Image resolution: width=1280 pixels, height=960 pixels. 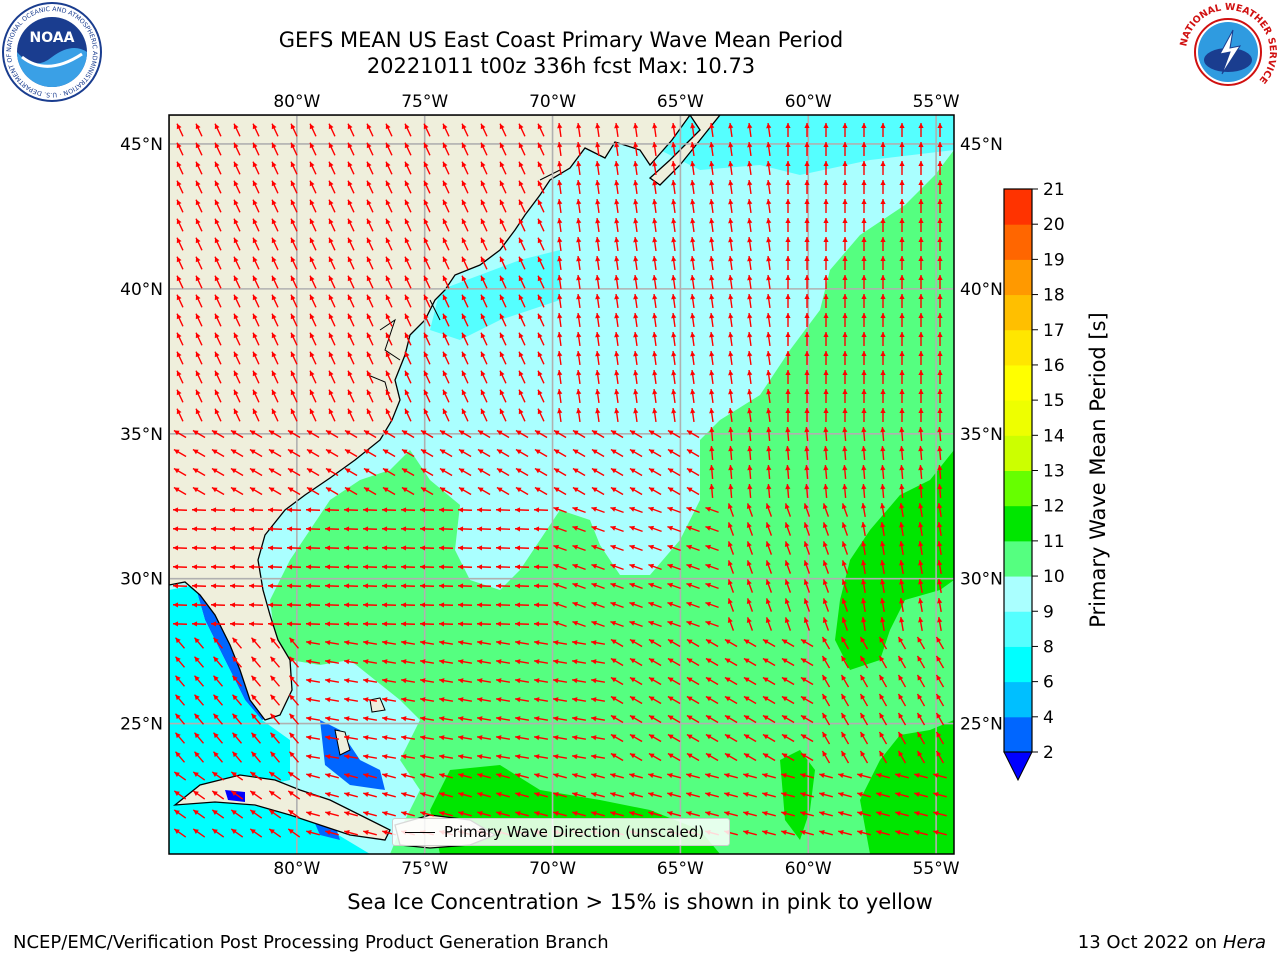 What do you see at coordinates (52, 38) in the screenshot?
I see `noaa-logo-text: NOAA` at bounding box center [52, 38].